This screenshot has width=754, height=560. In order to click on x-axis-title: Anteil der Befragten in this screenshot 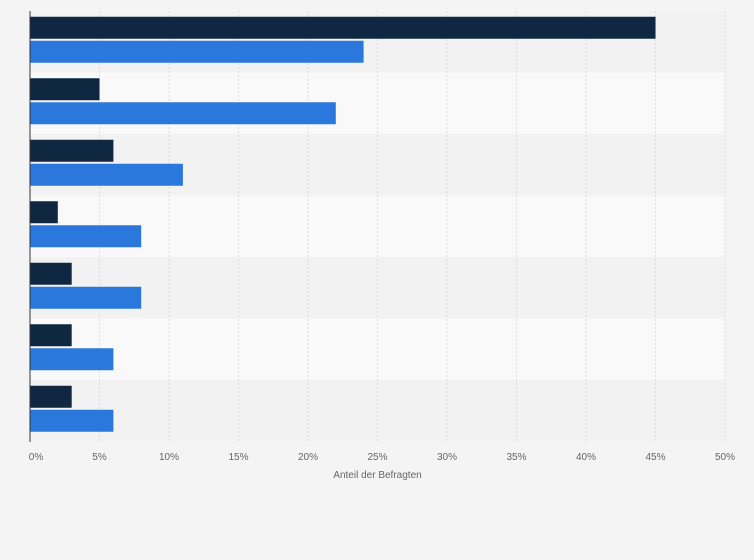, I will do `click(377, 475)`.